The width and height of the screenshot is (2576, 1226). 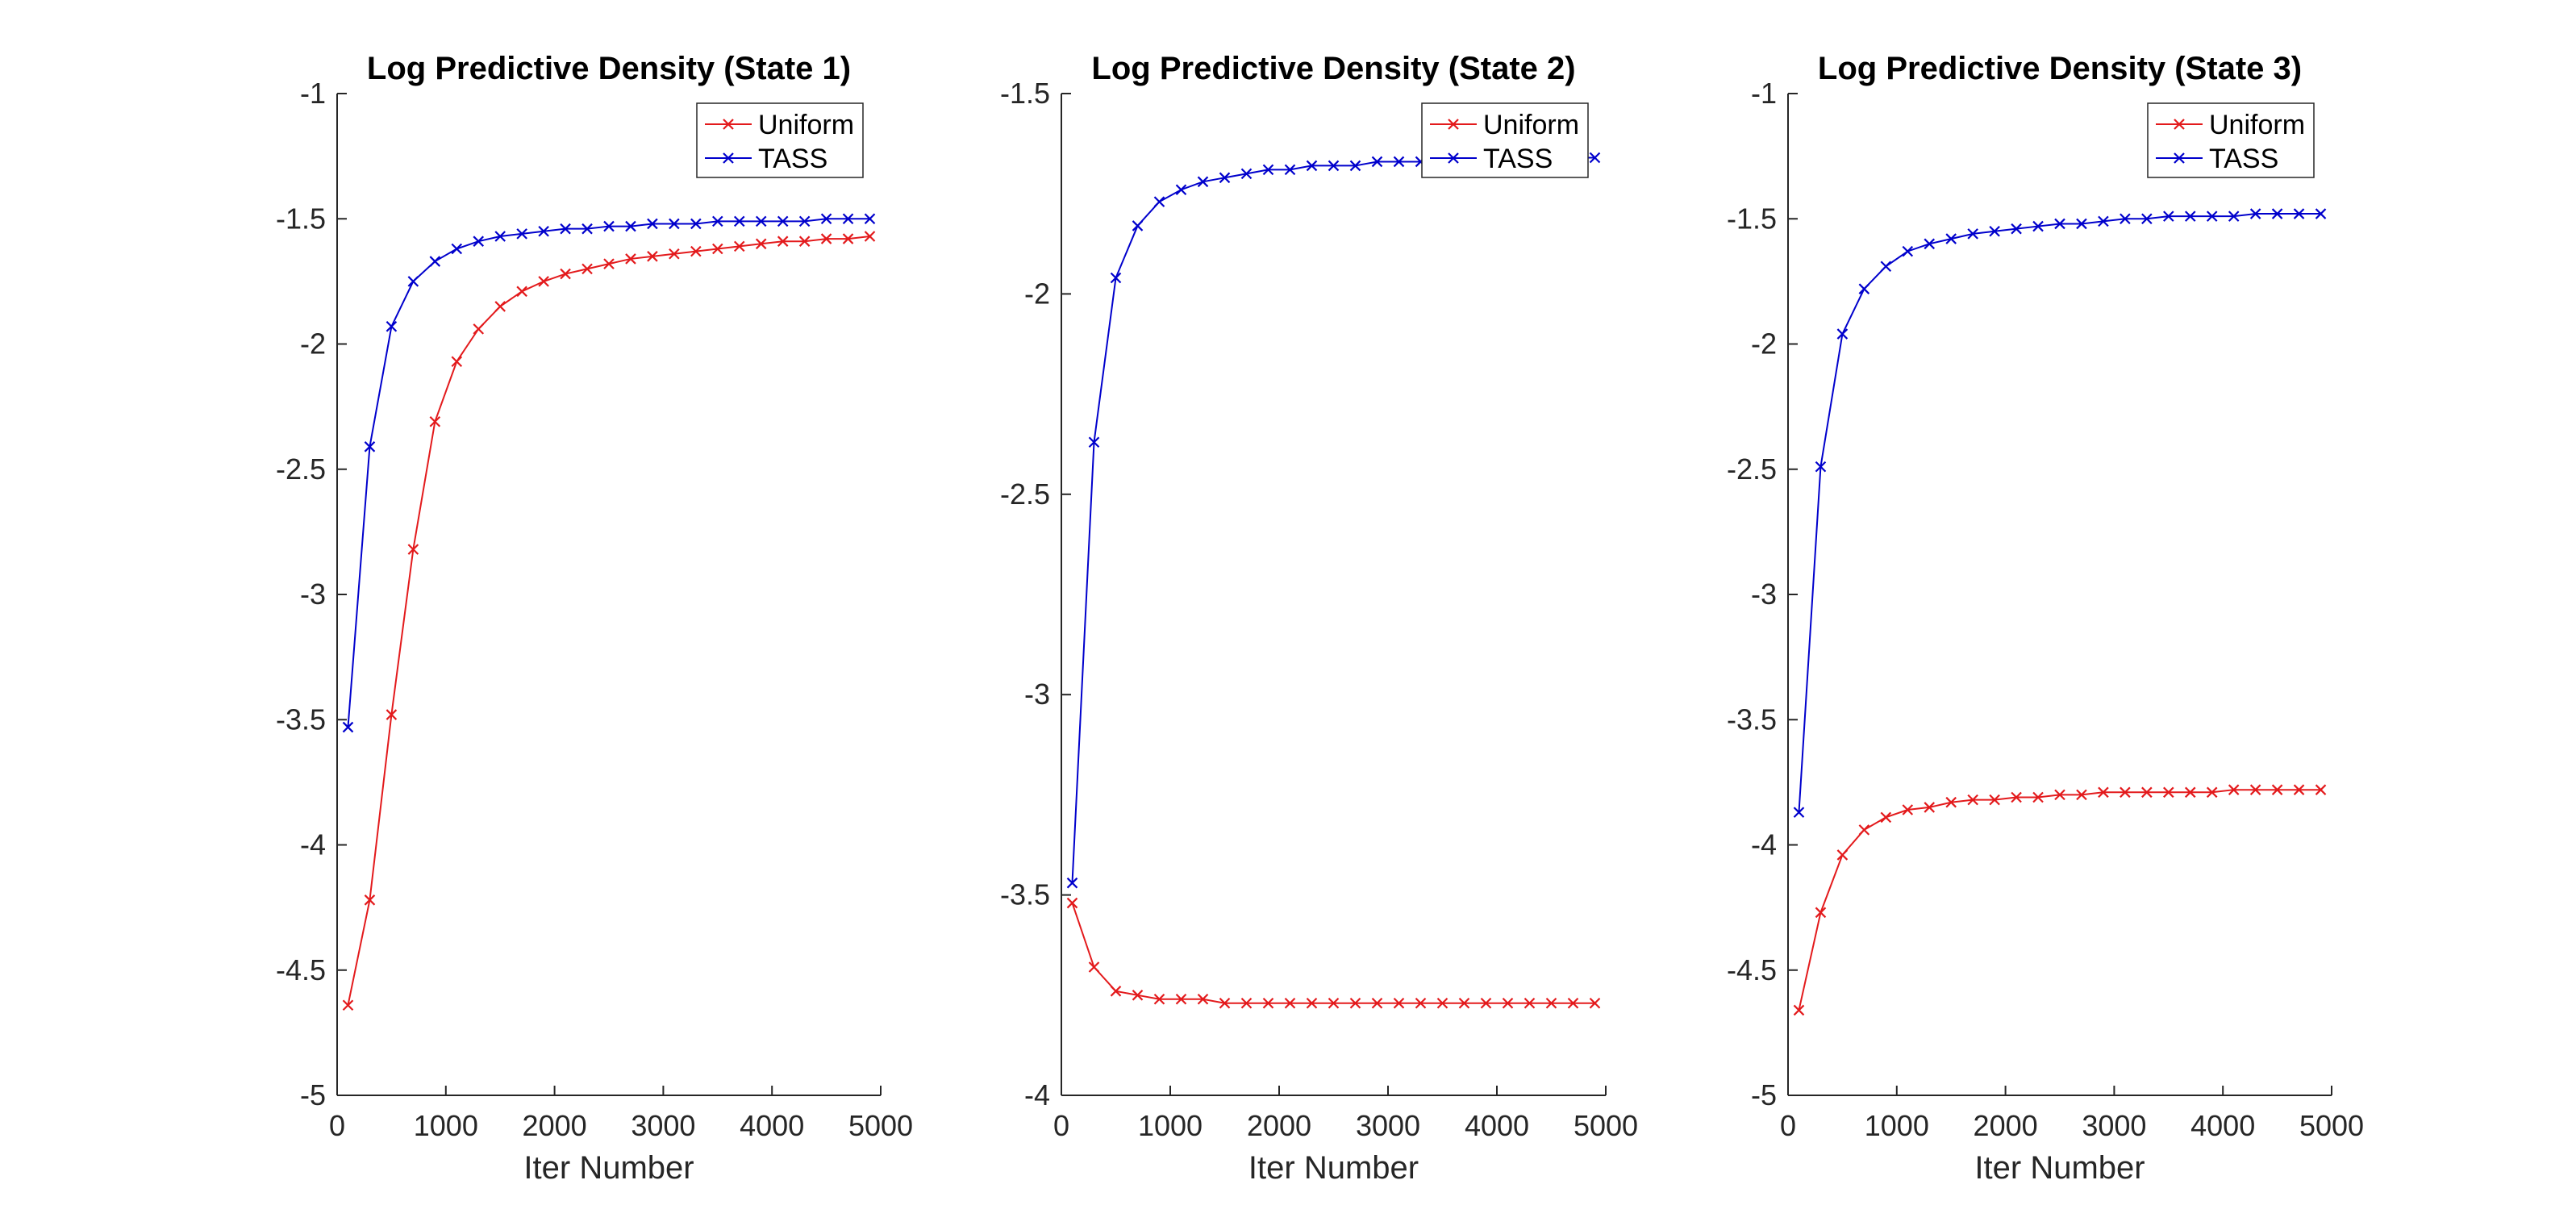 What do you see at coordinates (337, 1125) in the screenshot?
I see `x-tick-label: 0` at bounding box center [337, 1125].